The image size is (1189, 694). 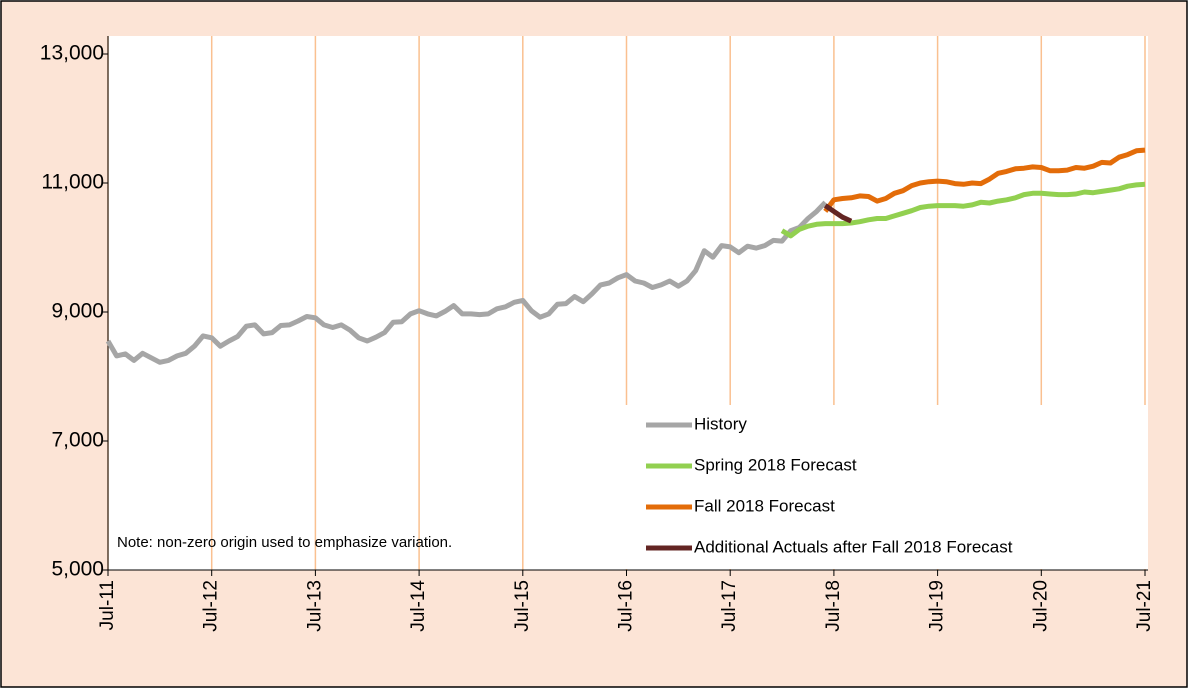 What do you see at coordinates (872, 487) in the screenshot?
I see `legend-box` at bounding box center [872, 487].